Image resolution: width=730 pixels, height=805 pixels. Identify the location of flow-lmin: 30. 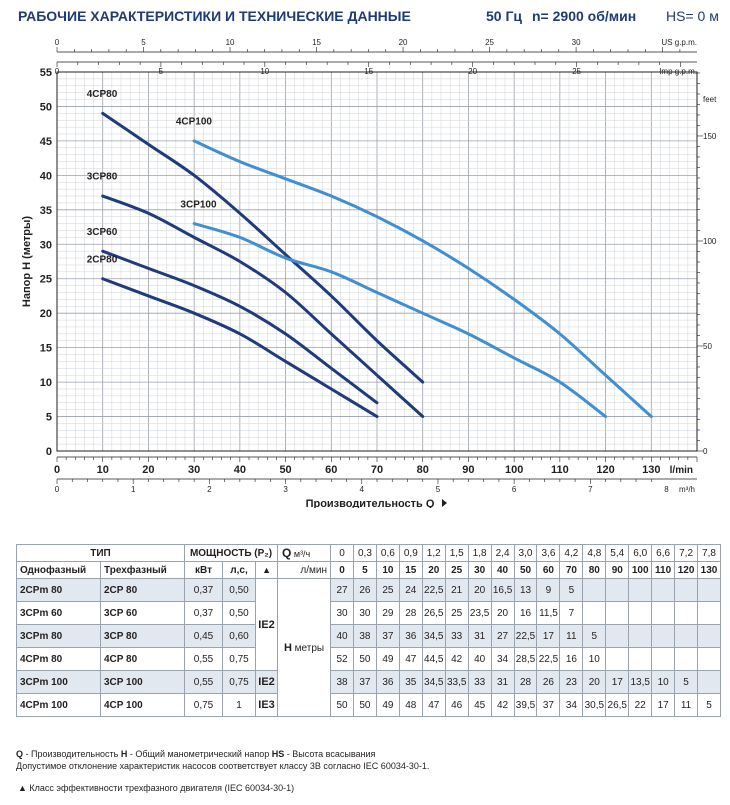
(479, 570).